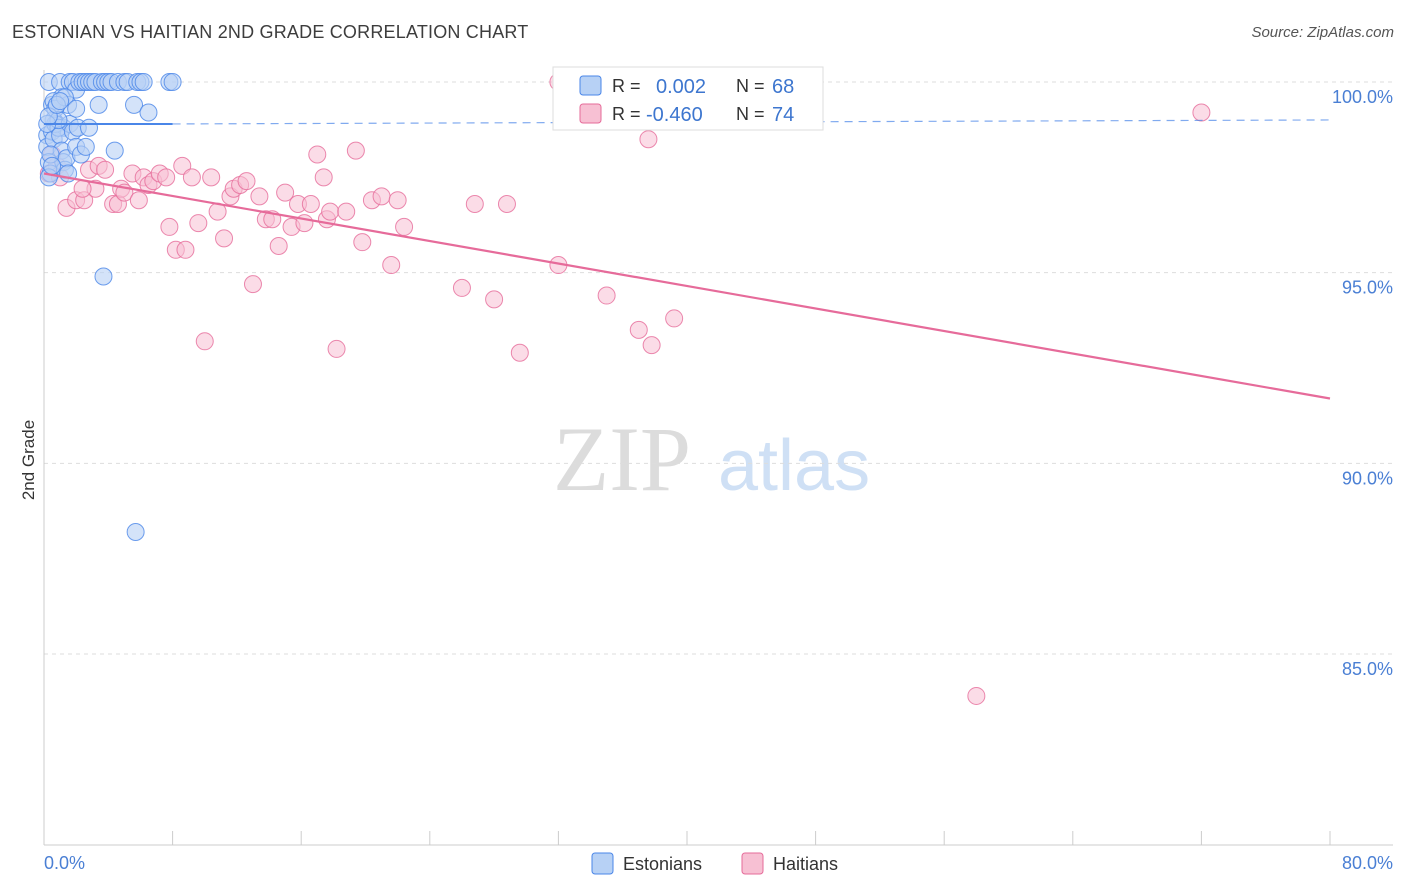 Image resolution: width=1406 pixels, height=892 pixels. What do you see at coordinates (662, 864) in the screenshot?
I see `legend-estonians-label: Estonians` at bounding box center [662, 864].